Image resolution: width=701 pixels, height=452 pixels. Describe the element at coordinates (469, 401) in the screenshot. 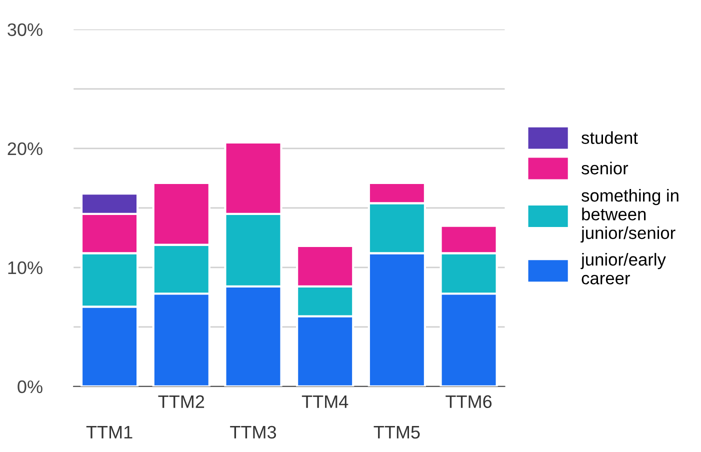

I see `x-tick-label: TTM6` at that location.